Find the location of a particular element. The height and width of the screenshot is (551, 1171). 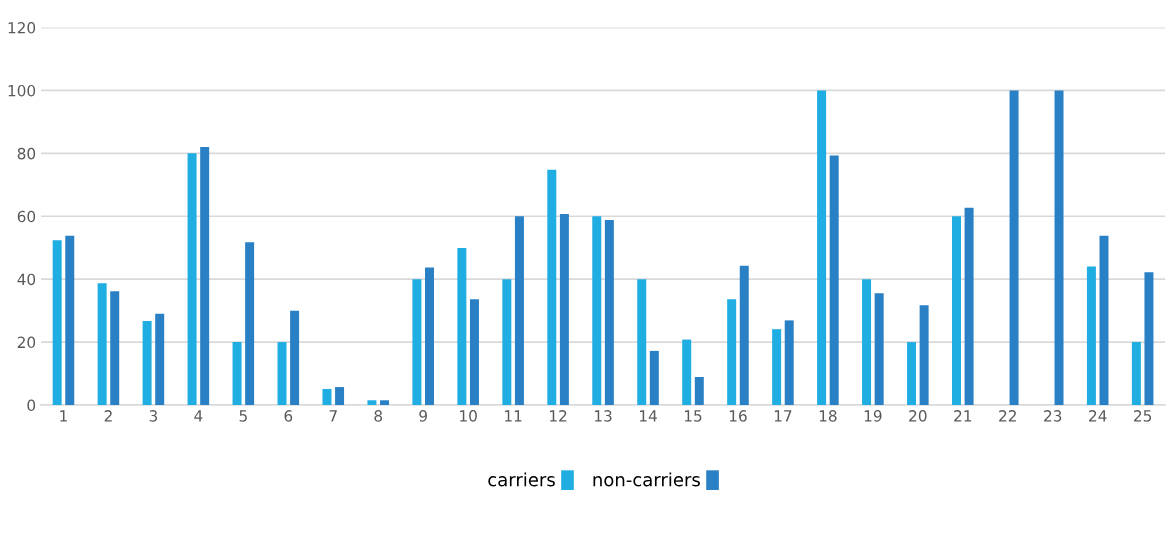

x-tick-label: 20 is located at coordinates (918, 416).